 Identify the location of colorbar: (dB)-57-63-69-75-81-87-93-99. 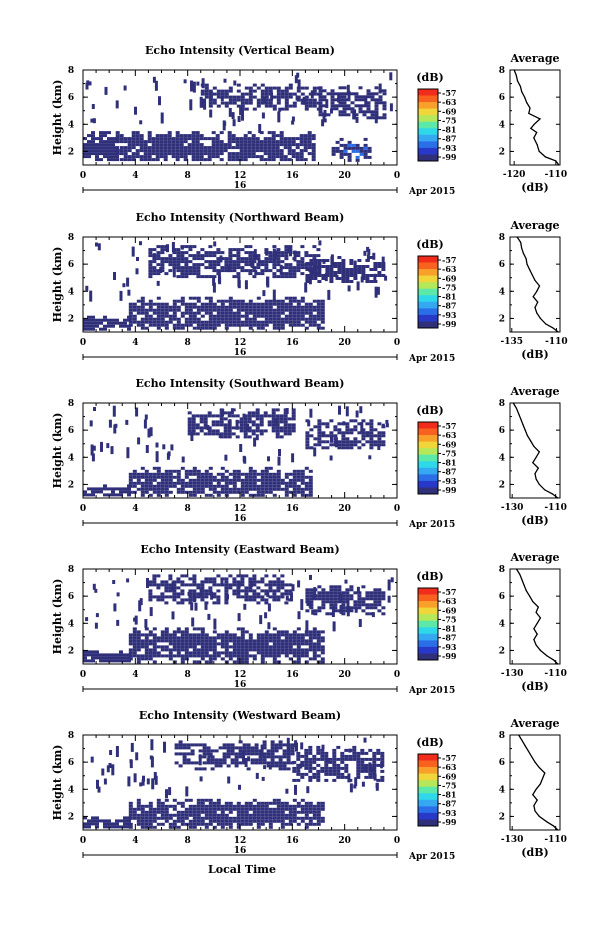
(436, 449).